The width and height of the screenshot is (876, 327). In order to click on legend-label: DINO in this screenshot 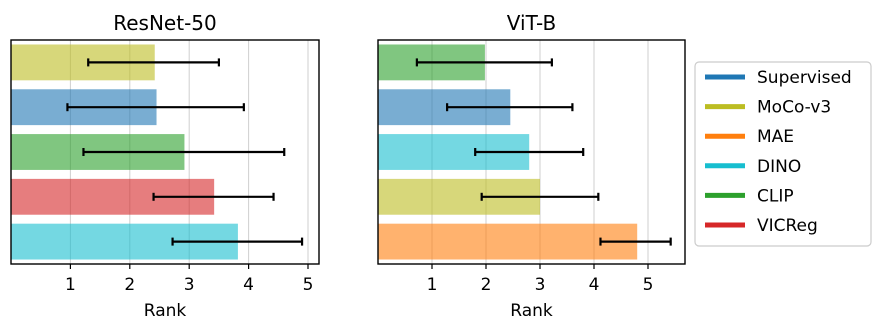, I will do `click(779, 167)`.